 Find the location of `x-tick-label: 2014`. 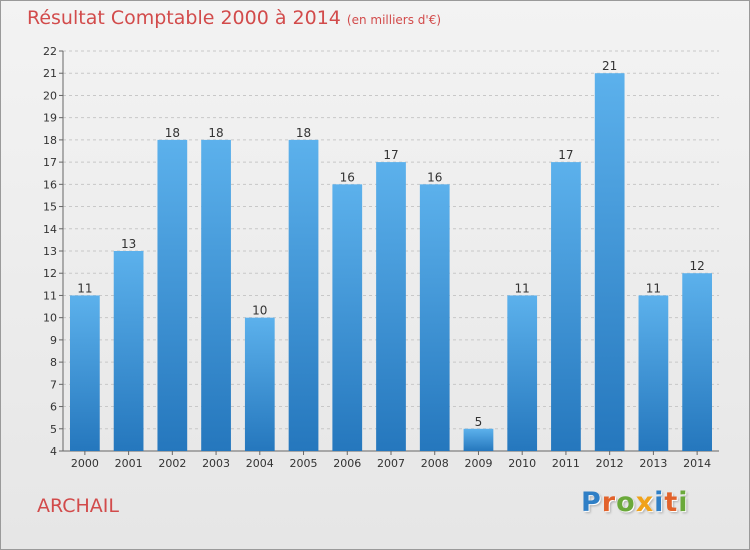

x-tick-label: 2014 is located at coordinates (697, 463).